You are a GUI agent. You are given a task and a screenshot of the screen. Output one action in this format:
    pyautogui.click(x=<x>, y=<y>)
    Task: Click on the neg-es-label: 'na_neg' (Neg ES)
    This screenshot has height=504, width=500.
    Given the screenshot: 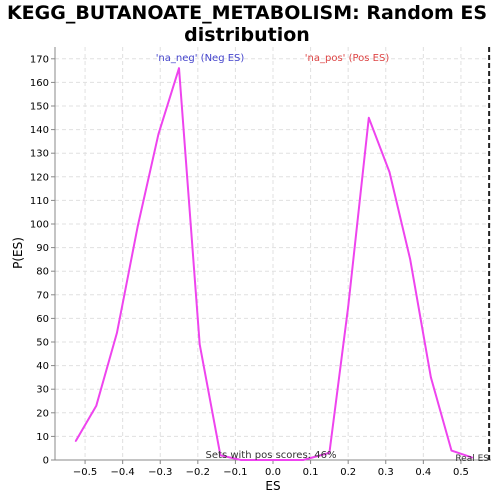 What is the action you would take?
    pyautogui.click(x=200, y=58)
    